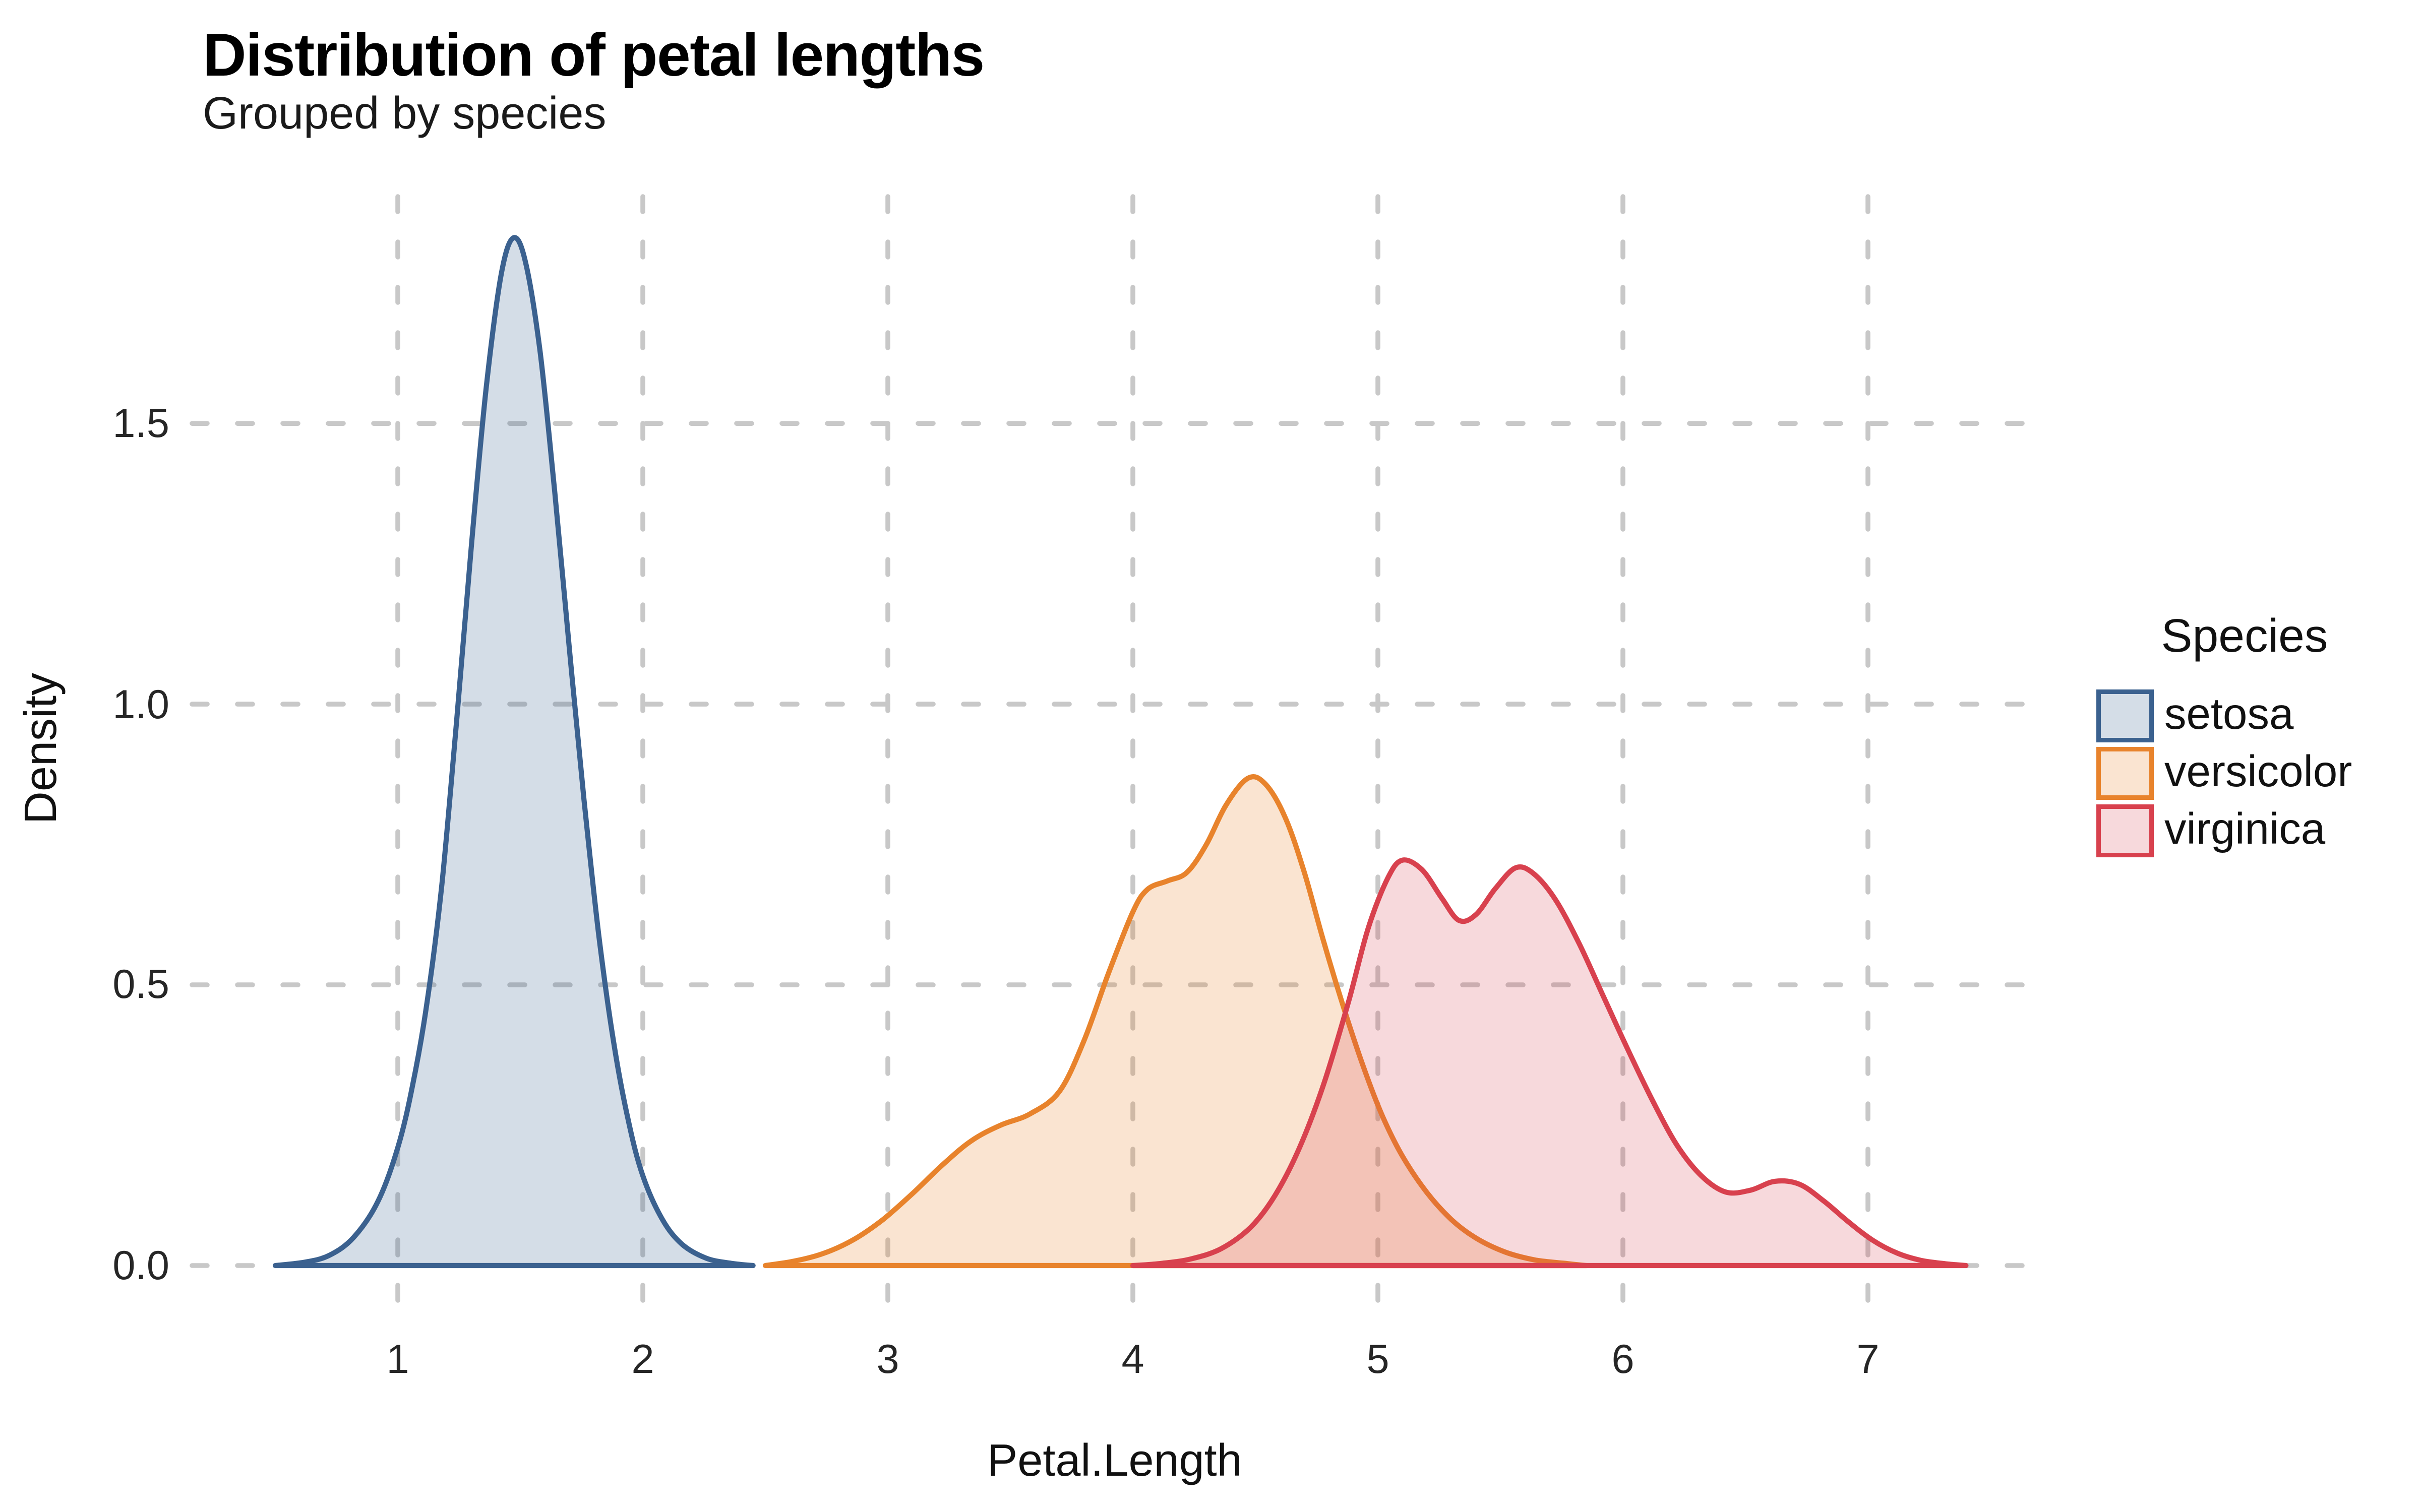  I want to click on legend-item-versicolor: versicolor, so click(2255, 773).